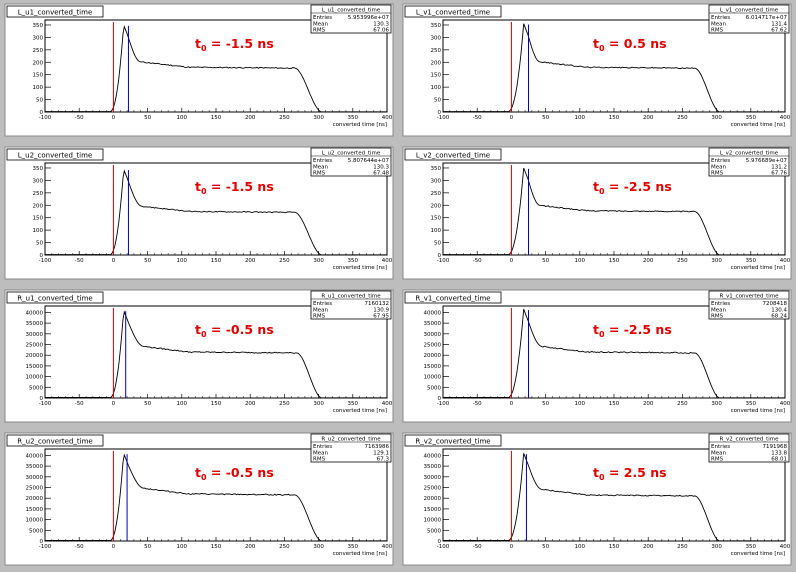 This screenshot has width=796, height=572. Describe the element at coordinates (775, 447) in the screenshot. I see `stats-value-entries: 7191968` at that location.